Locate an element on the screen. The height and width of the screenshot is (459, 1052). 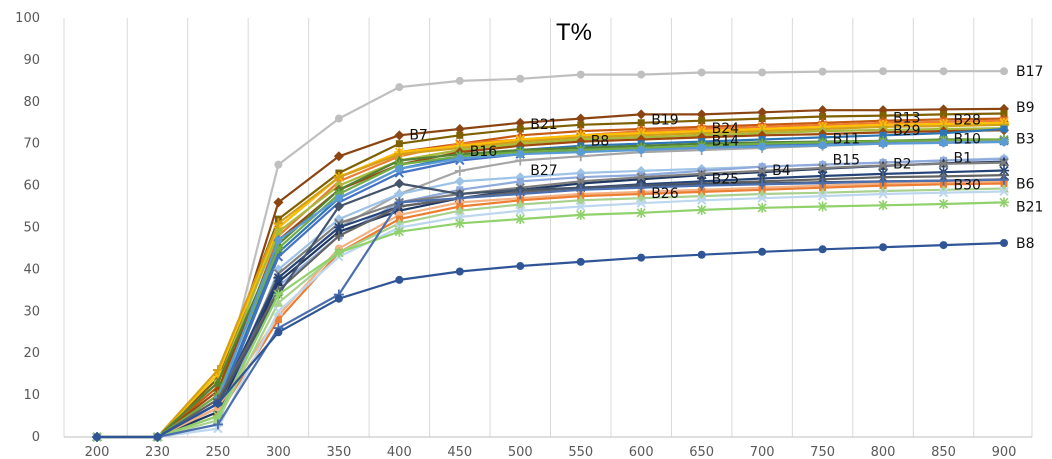
x-tick-label: 230 is located at coordinates (157, 452).